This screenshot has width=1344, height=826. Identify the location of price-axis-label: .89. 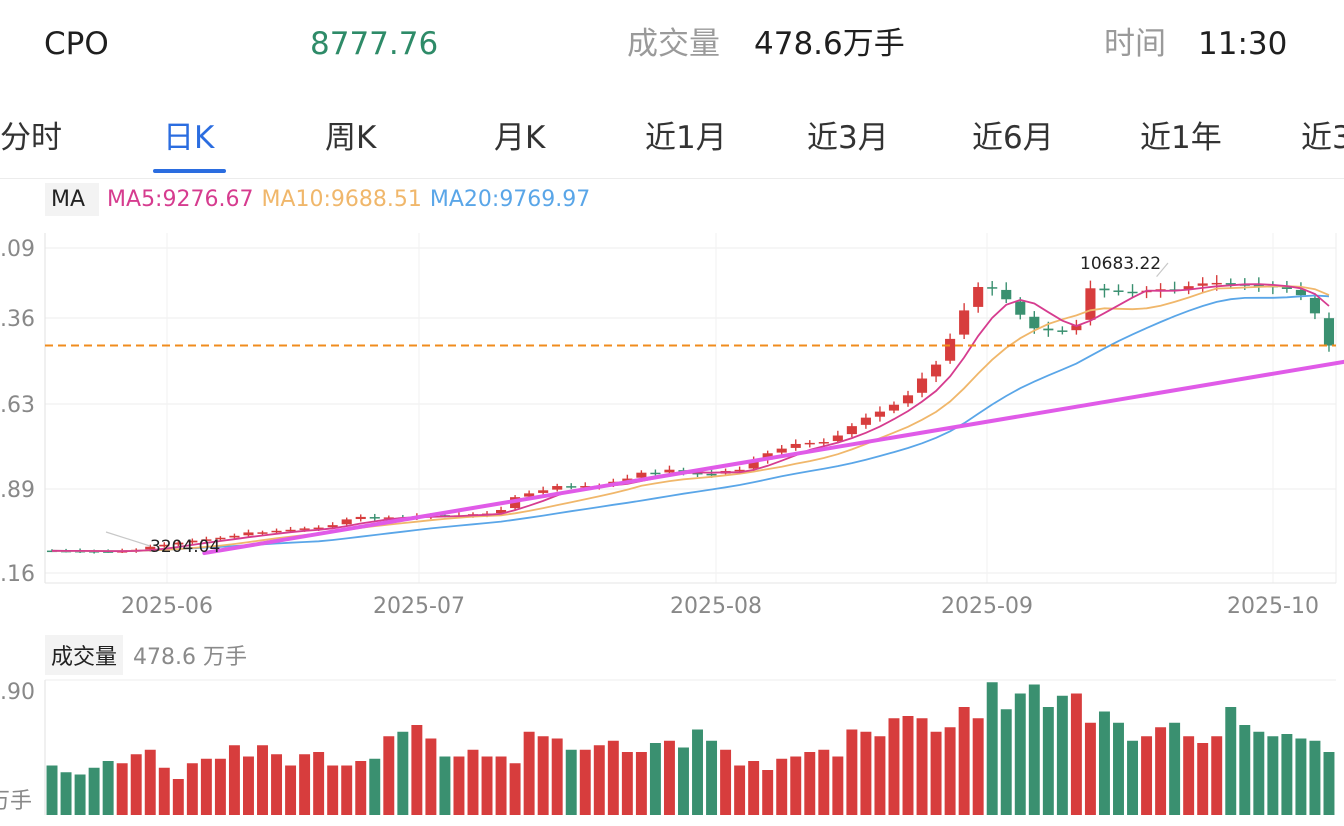
(17, 490).